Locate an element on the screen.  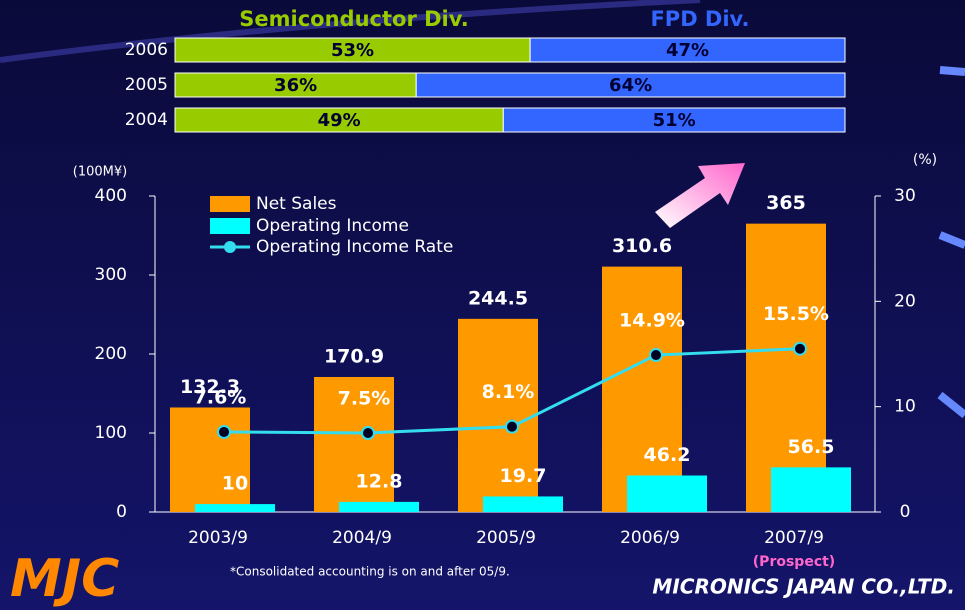
y-tick-label: 0 is located at coordinates (121, 512).